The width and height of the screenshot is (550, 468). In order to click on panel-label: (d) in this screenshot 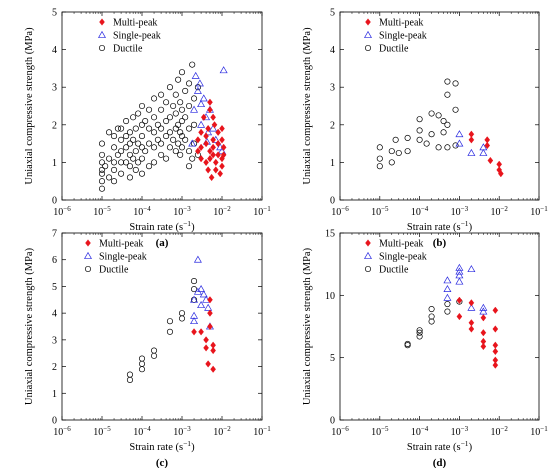, I will do `click(440, 462)`.